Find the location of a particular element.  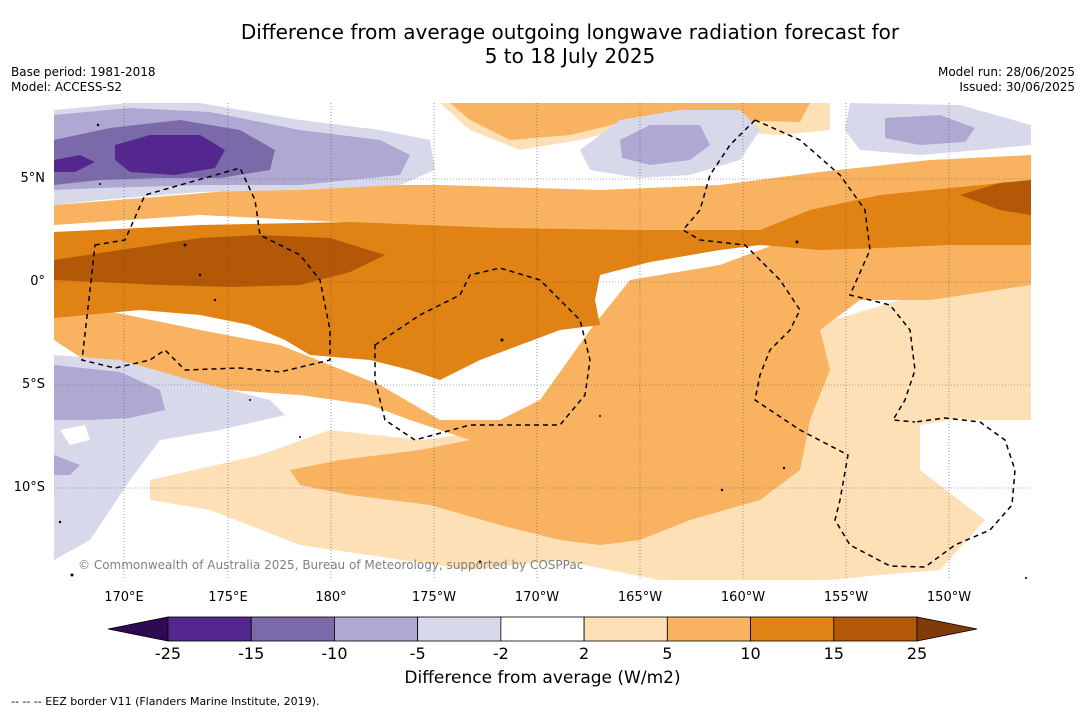

anomaly-region-15-25-east is located at coordinates (995, 197).